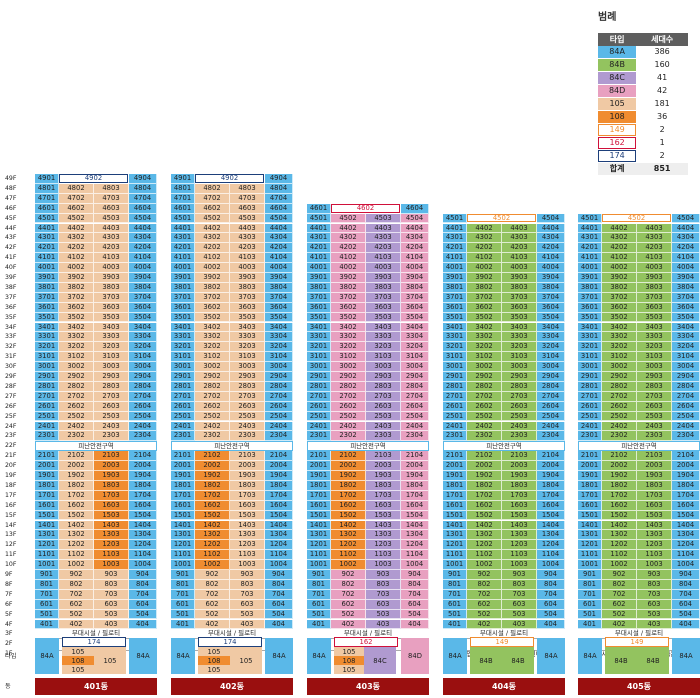 This screenshot has width=700, height=698. What do you see at coordinates (368, 485) in the screenshot?
I see `floor-row-18: 1801 1802 1803 1804` at bounding box center [368, 485].